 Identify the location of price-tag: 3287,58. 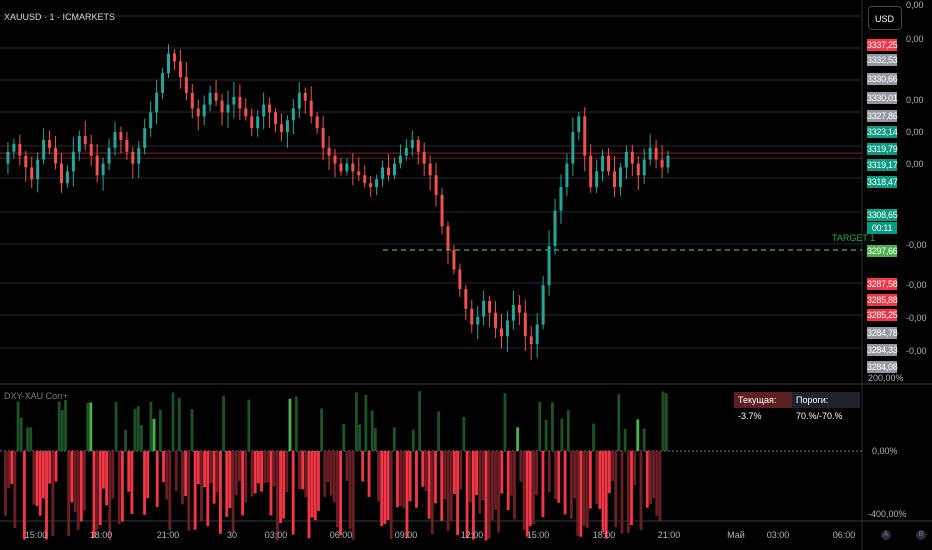
(882, 284).